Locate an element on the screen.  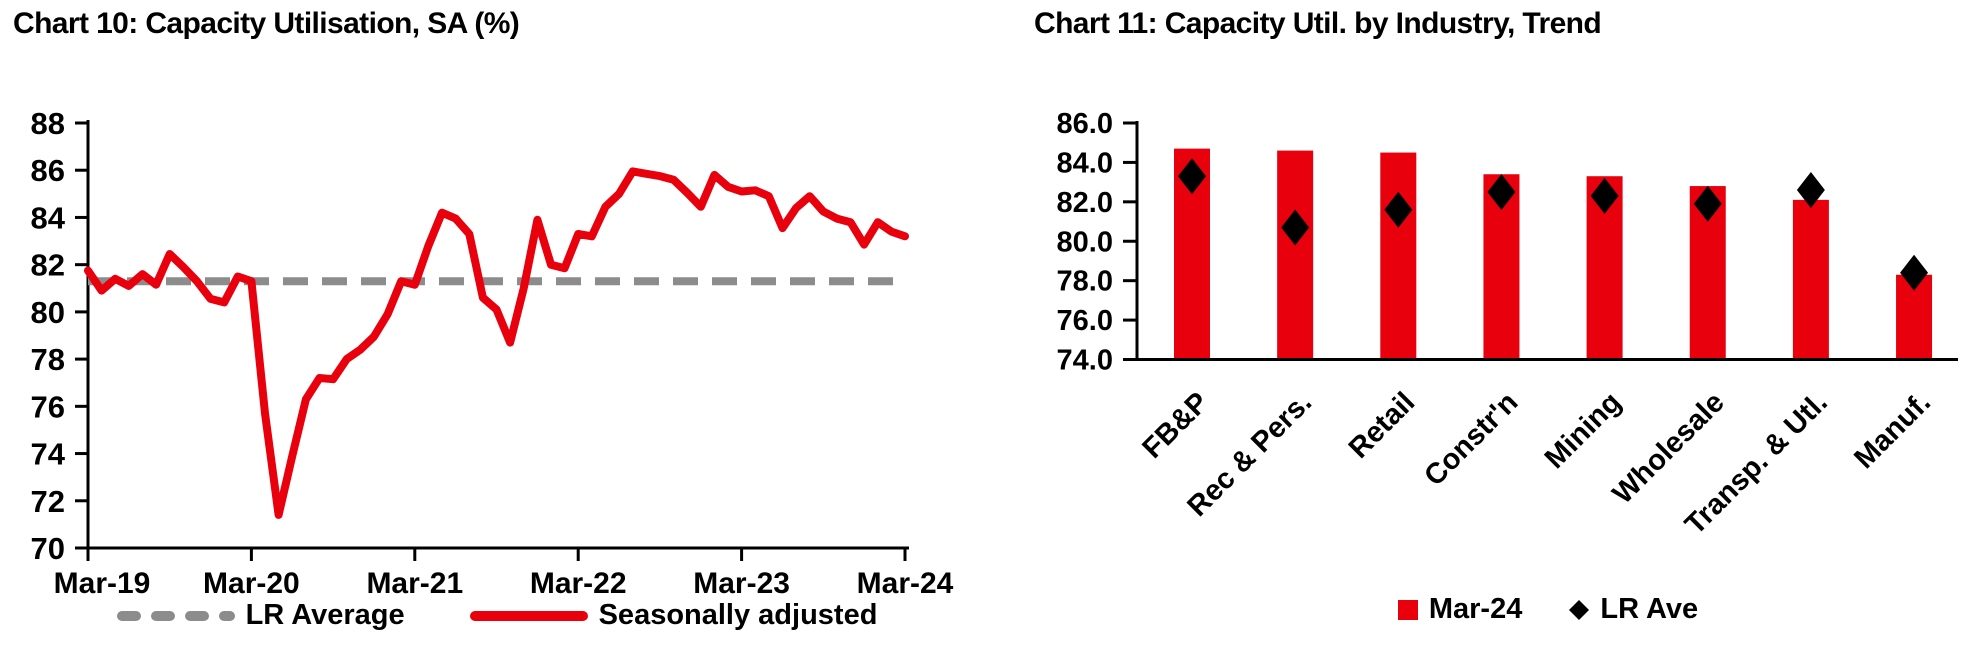
y-tick-label: 70 is located at coordinates (48, 548).